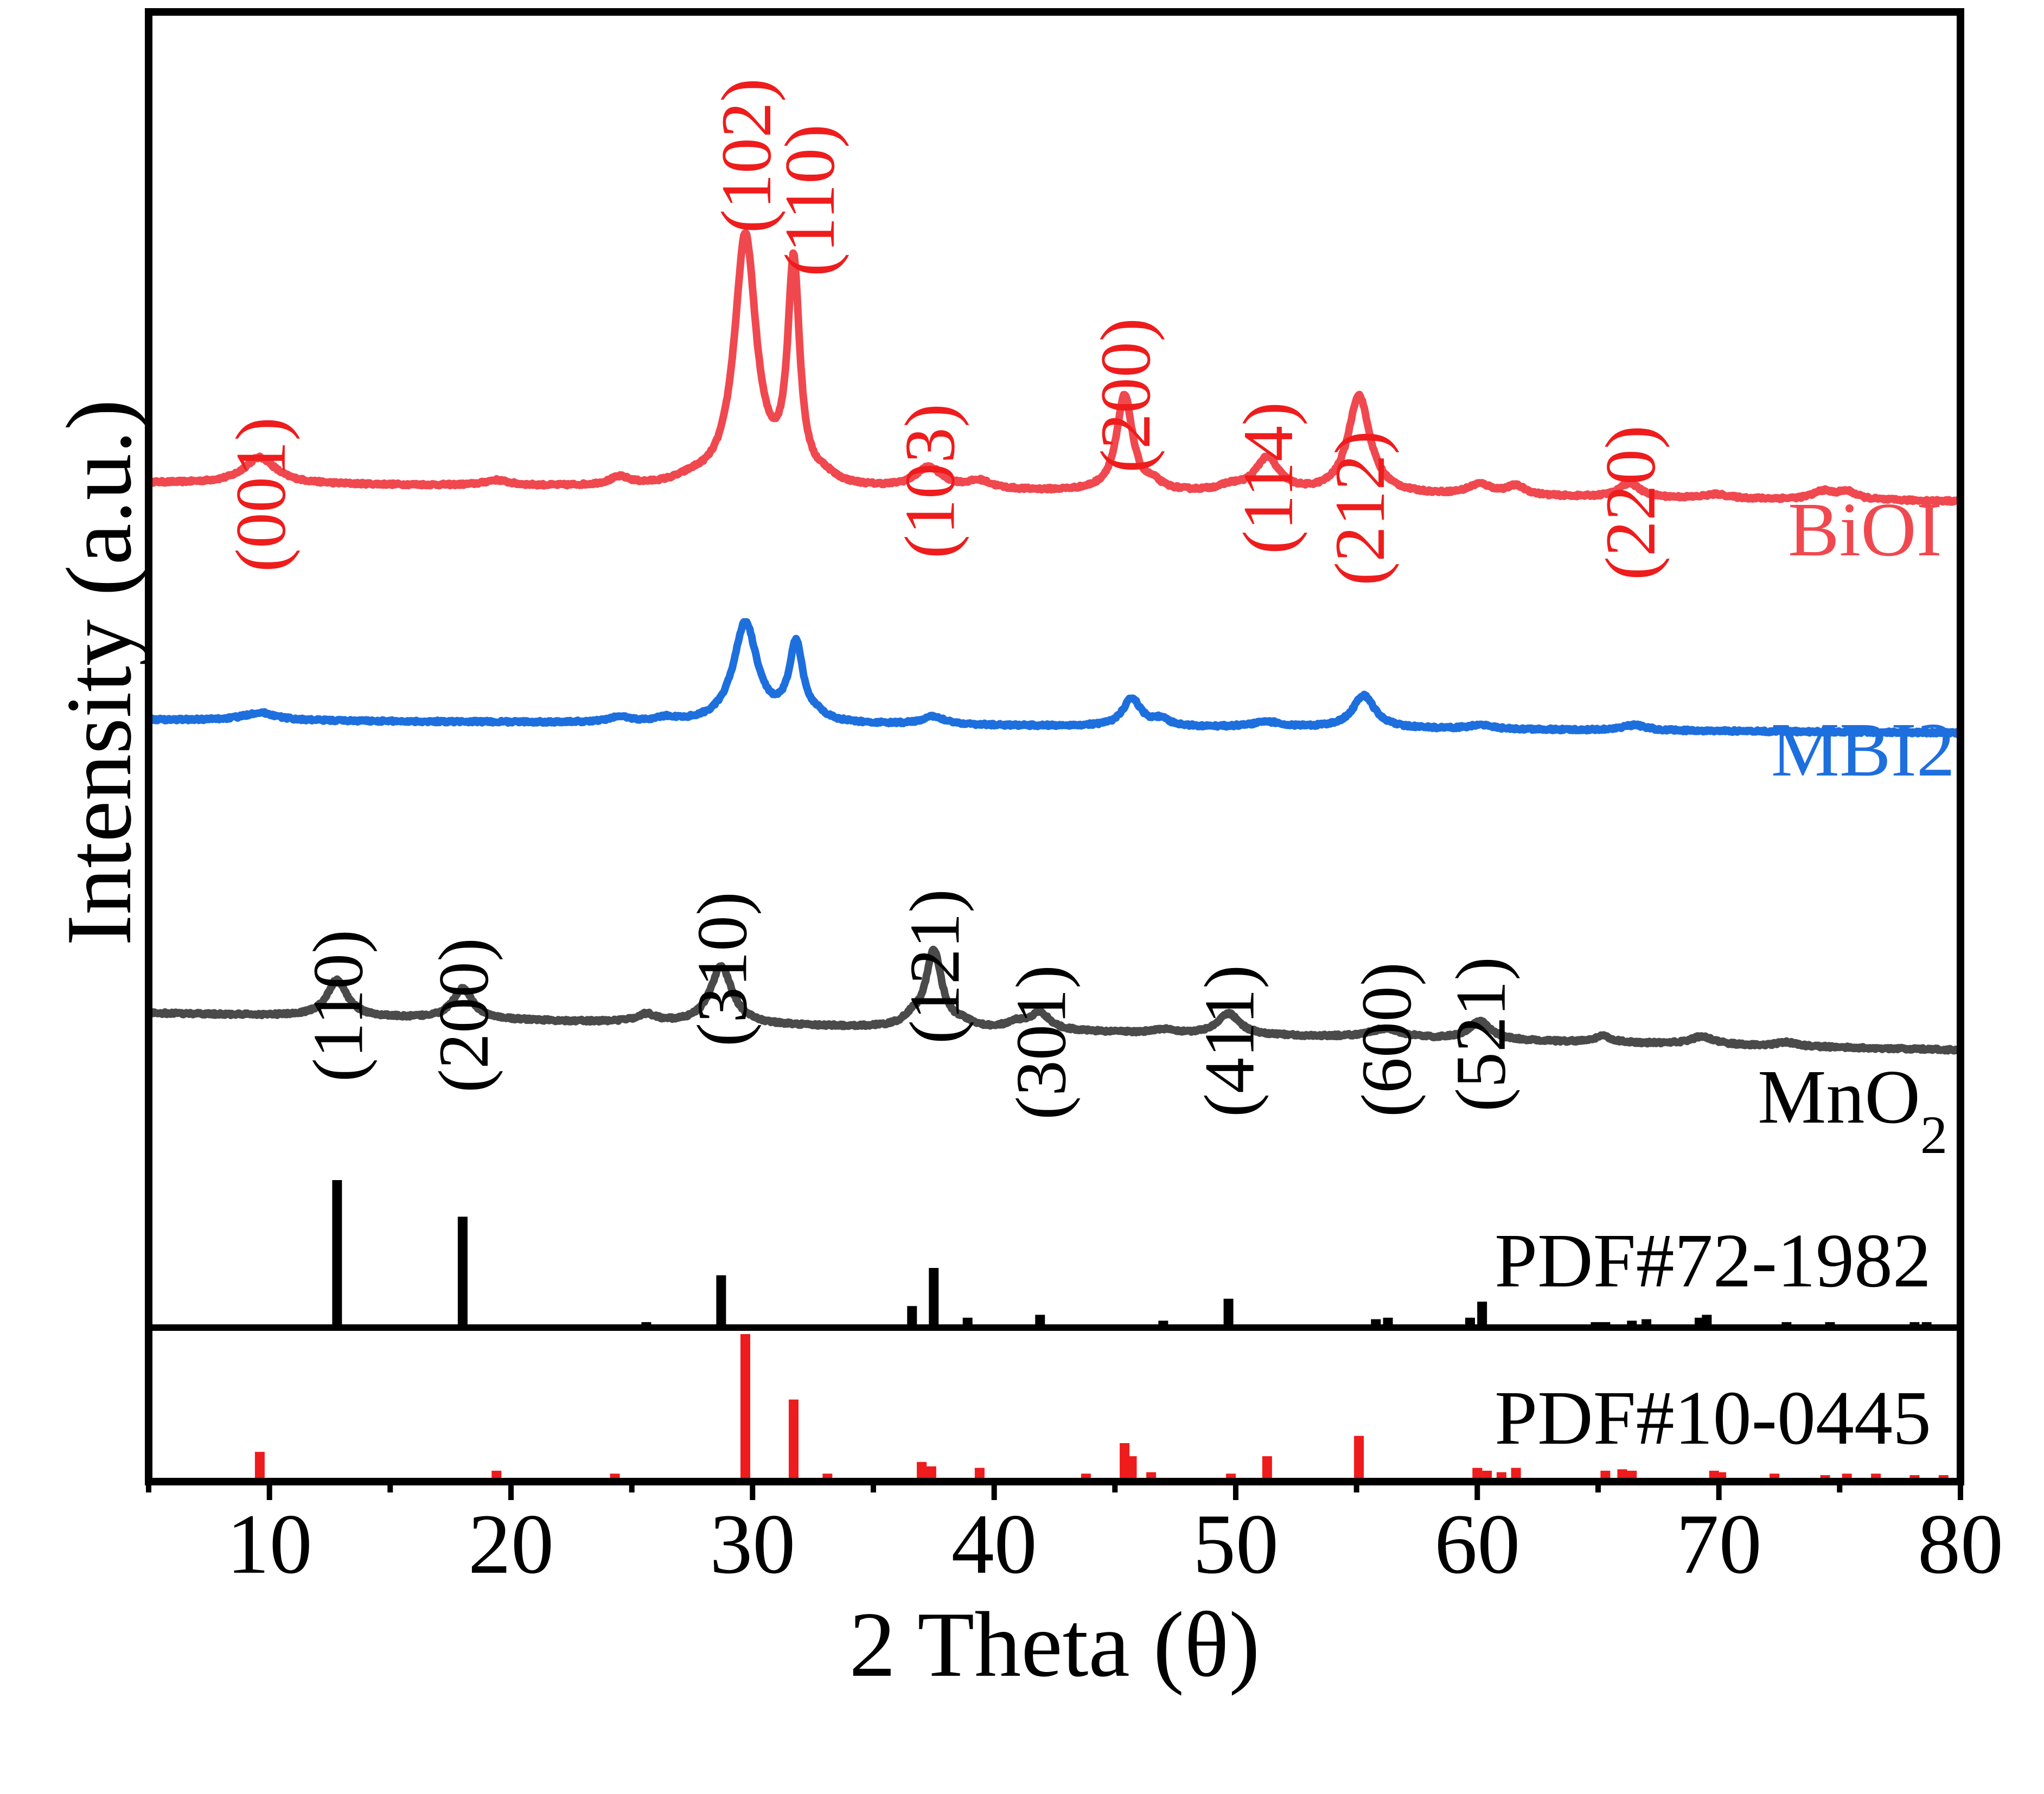  What do you see at coordinates (1712, 1260) in the screenshot?
I see `ref-label-pdf-72-1982: PDF#72-1982` at bounding box center [1712, 1260].